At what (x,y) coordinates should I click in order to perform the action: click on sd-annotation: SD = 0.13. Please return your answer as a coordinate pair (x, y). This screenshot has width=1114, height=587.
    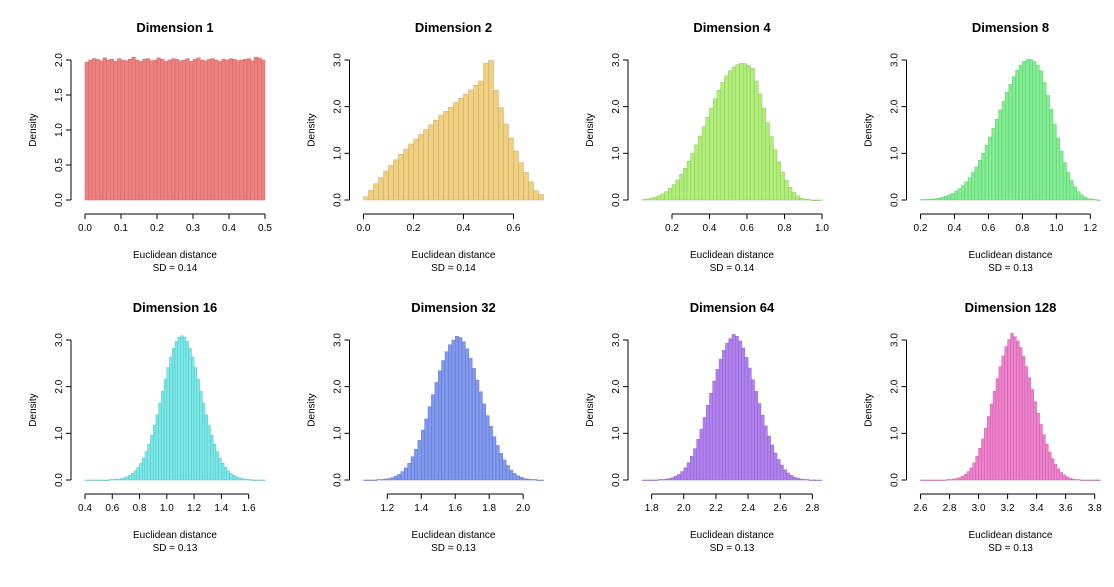
    Looking at the image, I should click on (453, 548).